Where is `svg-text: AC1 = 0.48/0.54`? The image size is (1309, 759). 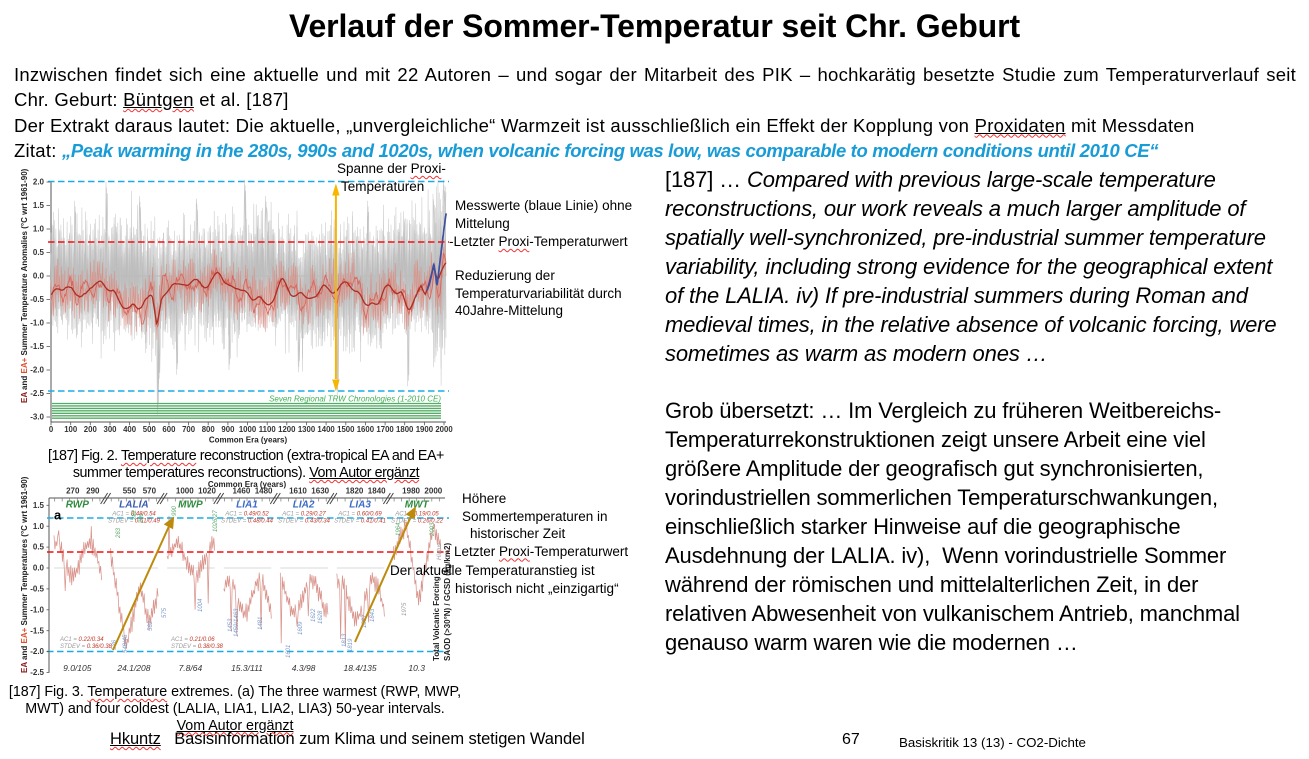 svg-text: AC1 = 0.48/0.54 is located at coordinates (133, 515).